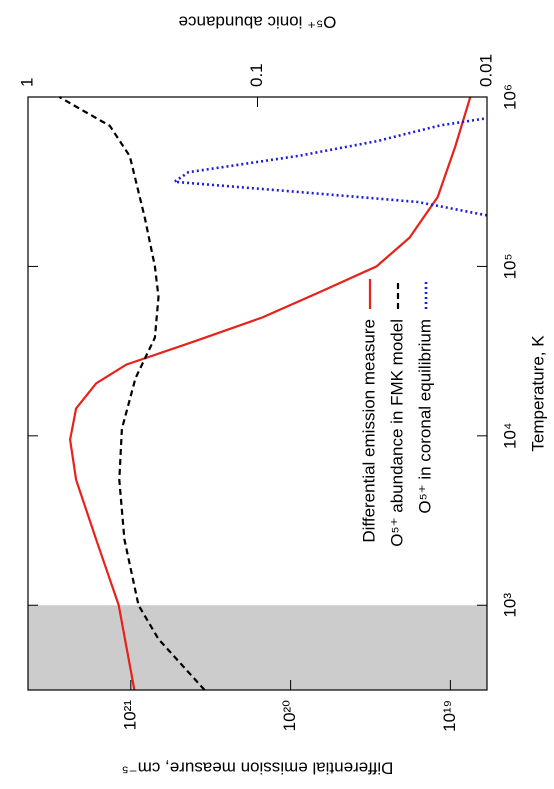 This screenshot has height=789, width=554. I want to click on shaded-region, so click(257, 647).